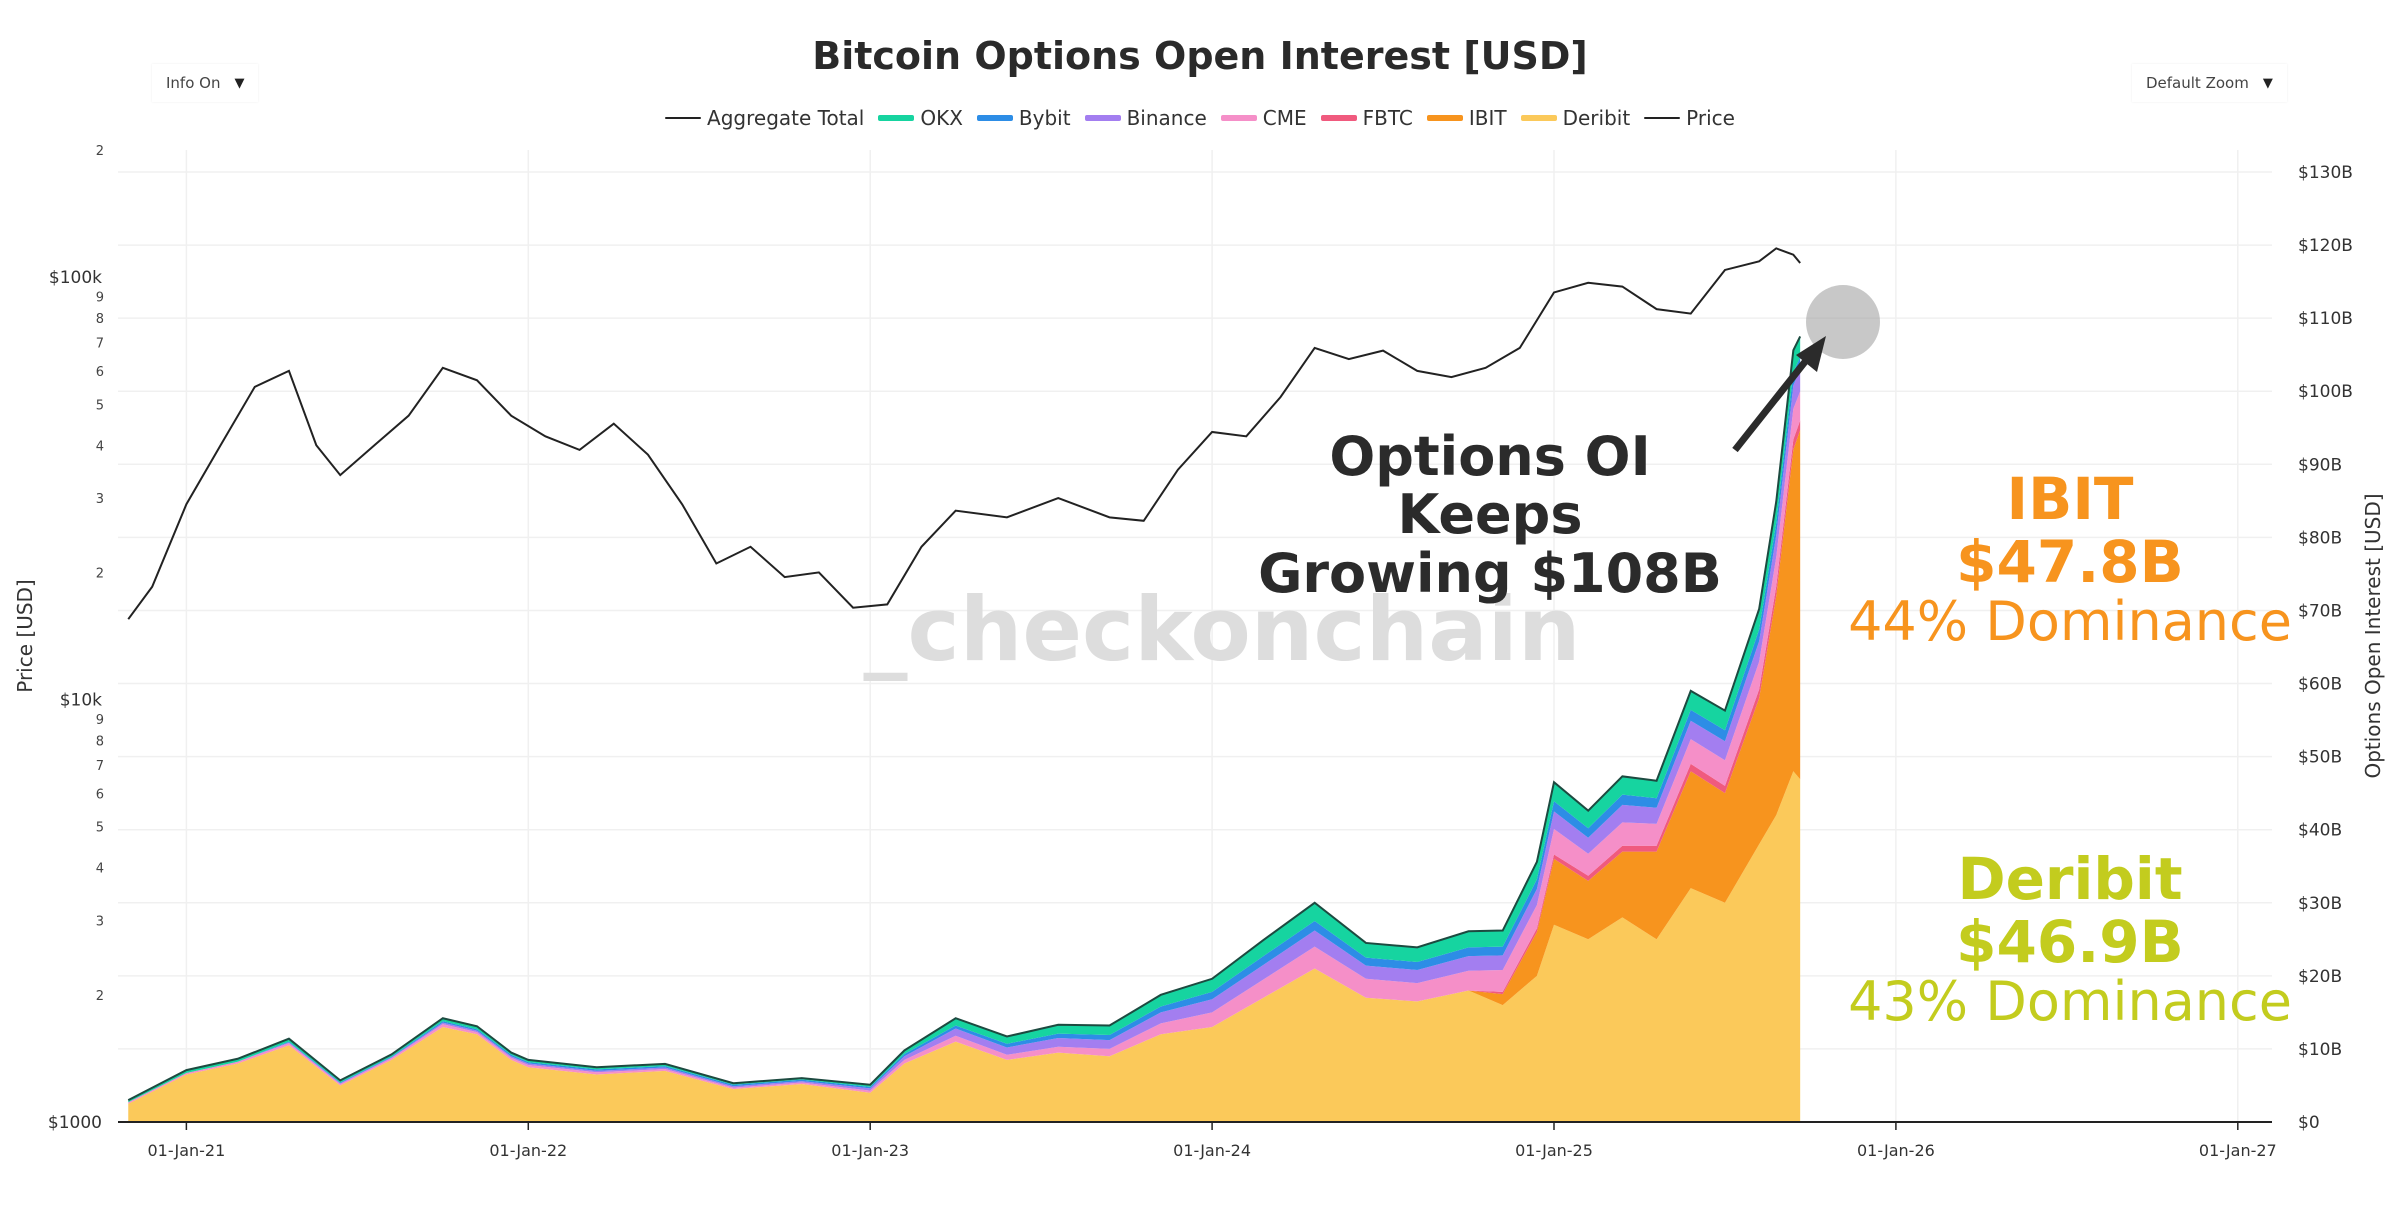 This screenshot has height=1205, width=2400. Describe the element at coordinates (1212, 1150) in the screenshot. I see `x-tick-label: 01-Jan-24` at that location.